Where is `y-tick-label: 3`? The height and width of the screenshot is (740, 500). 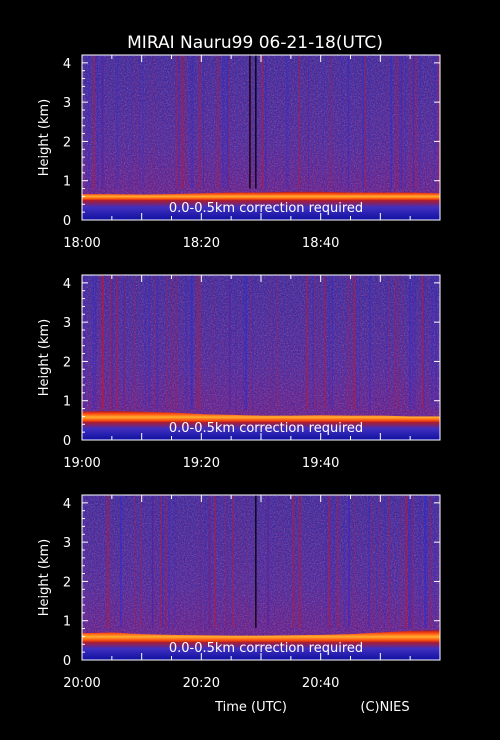 y-tick-label: 3 is located at coordinates (67, 323).